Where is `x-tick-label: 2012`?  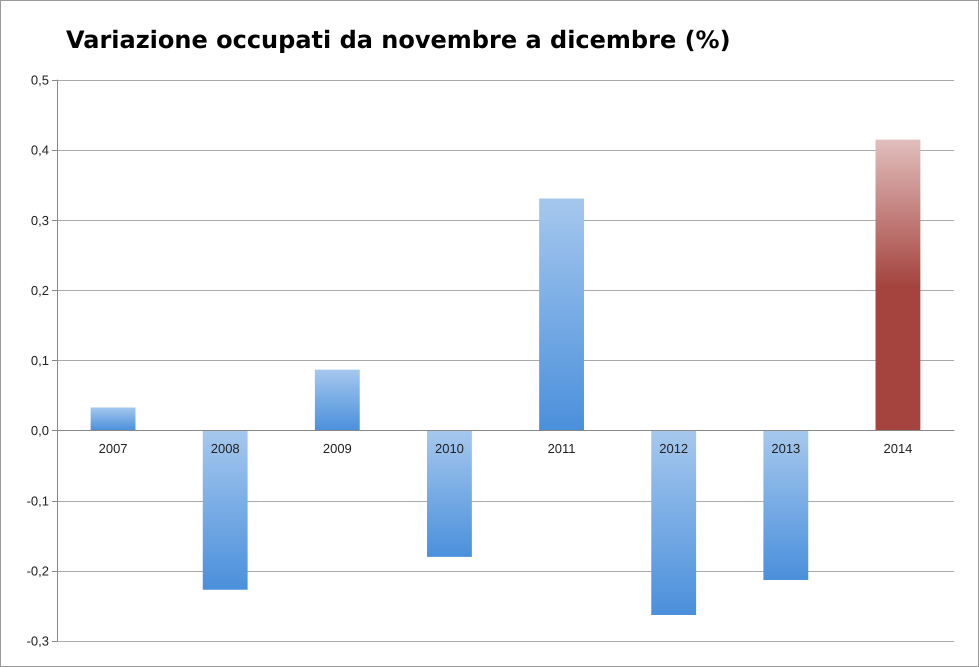 x-tick-label: 2012 is located at coordinates (673, 448).